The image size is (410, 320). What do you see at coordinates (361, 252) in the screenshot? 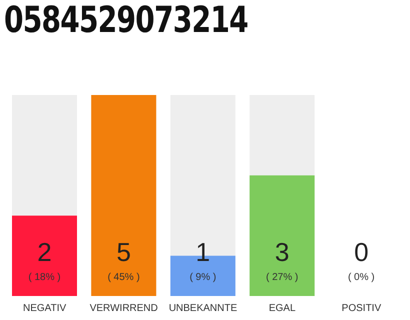
I see `data-label: 0` at bounding box center [361, 252].